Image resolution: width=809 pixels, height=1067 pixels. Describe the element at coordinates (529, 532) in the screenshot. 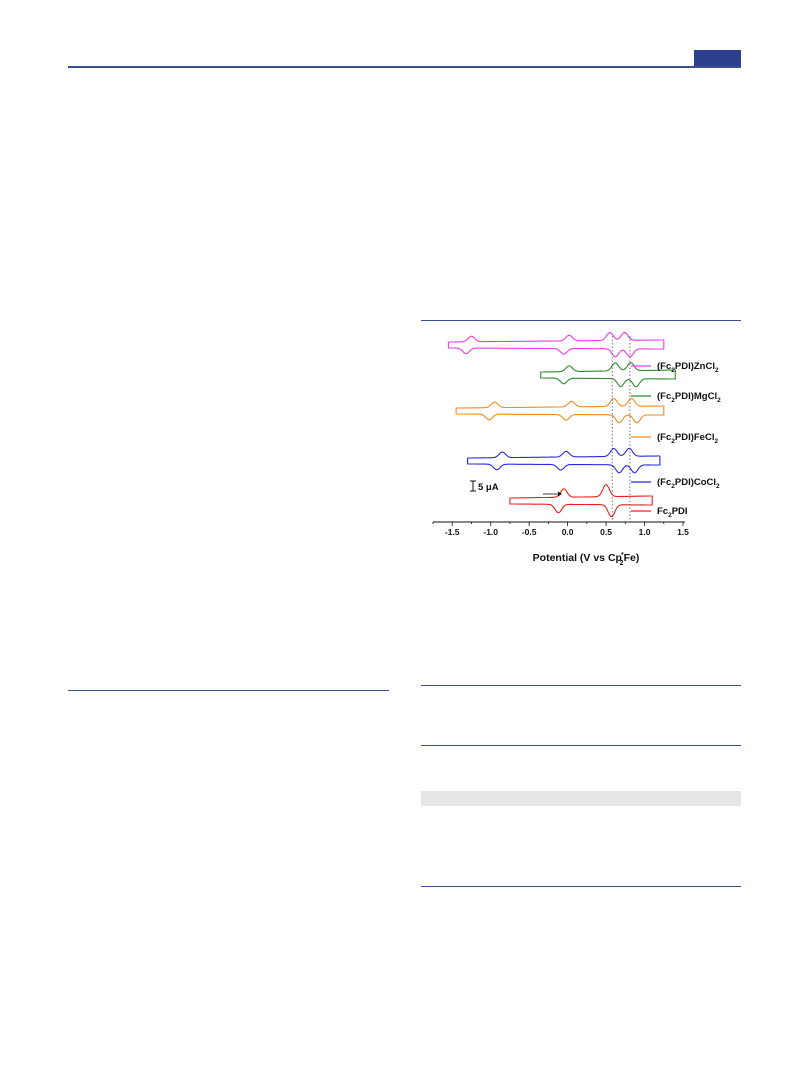

I see `x-tick-label: -0.5` at that location.